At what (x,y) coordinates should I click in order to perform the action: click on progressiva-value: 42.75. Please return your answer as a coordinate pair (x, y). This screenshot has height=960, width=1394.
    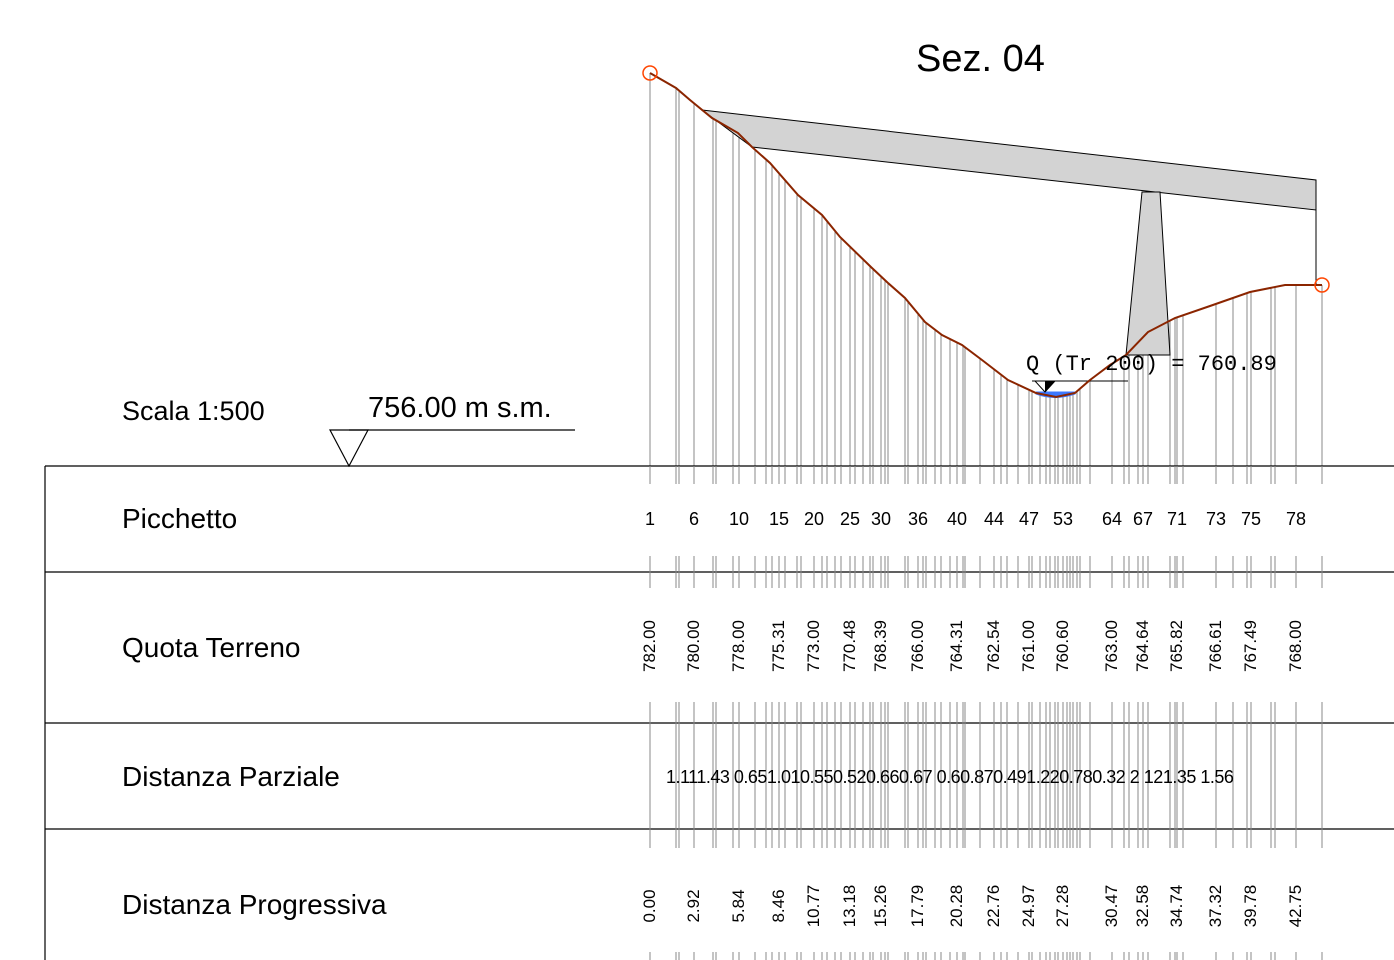
    Looking at the image, I should click on (1295, 906).